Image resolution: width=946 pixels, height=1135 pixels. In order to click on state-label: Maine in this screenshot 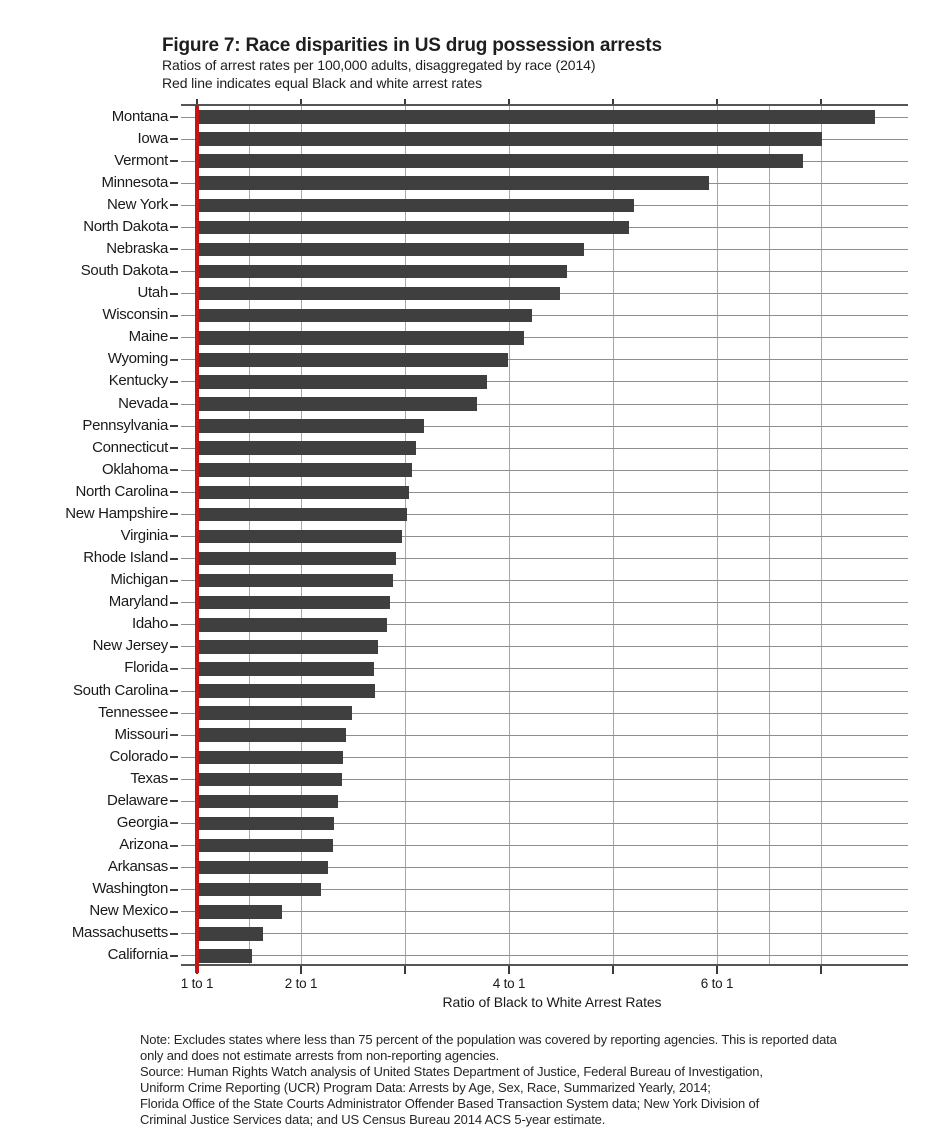, I will do `click(148, 337)`.